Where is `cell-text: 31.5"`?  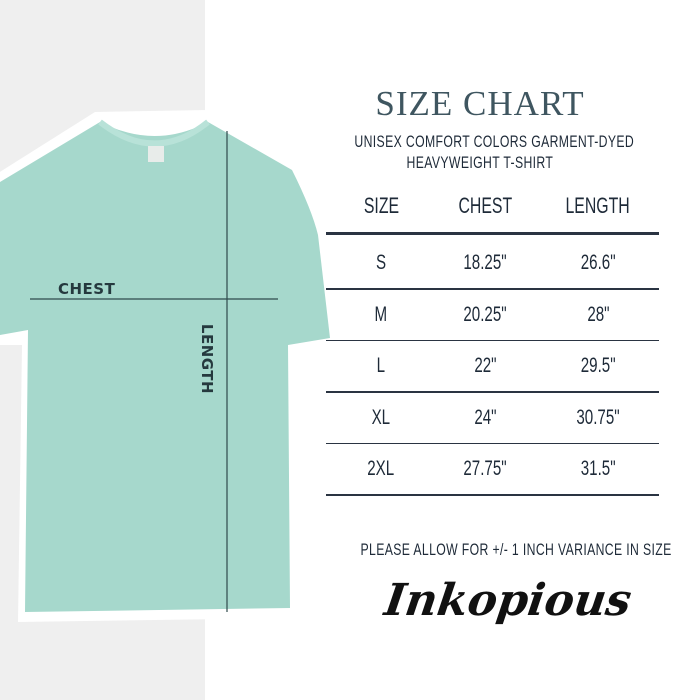 cell-text: 31.5" is located at coordinates (598, 468).